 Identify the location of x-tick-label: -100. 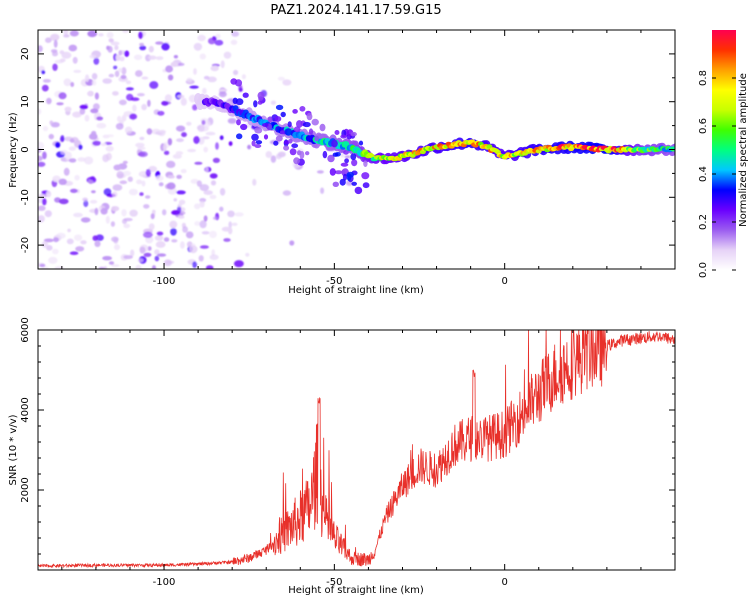
(164, 281).